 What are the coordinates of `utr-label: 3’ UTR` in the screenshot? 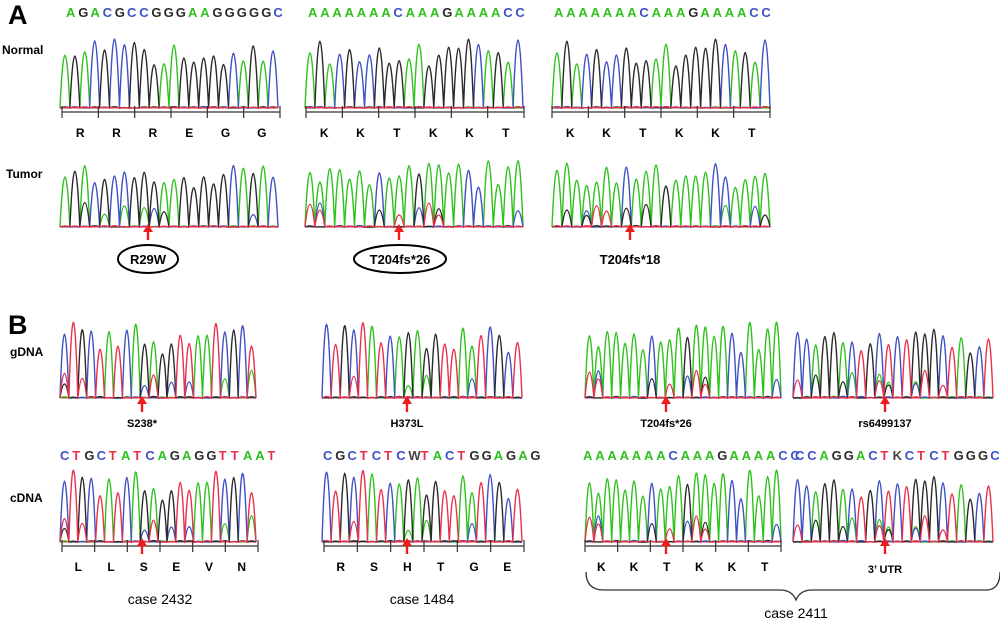 It's located at (885, 570).